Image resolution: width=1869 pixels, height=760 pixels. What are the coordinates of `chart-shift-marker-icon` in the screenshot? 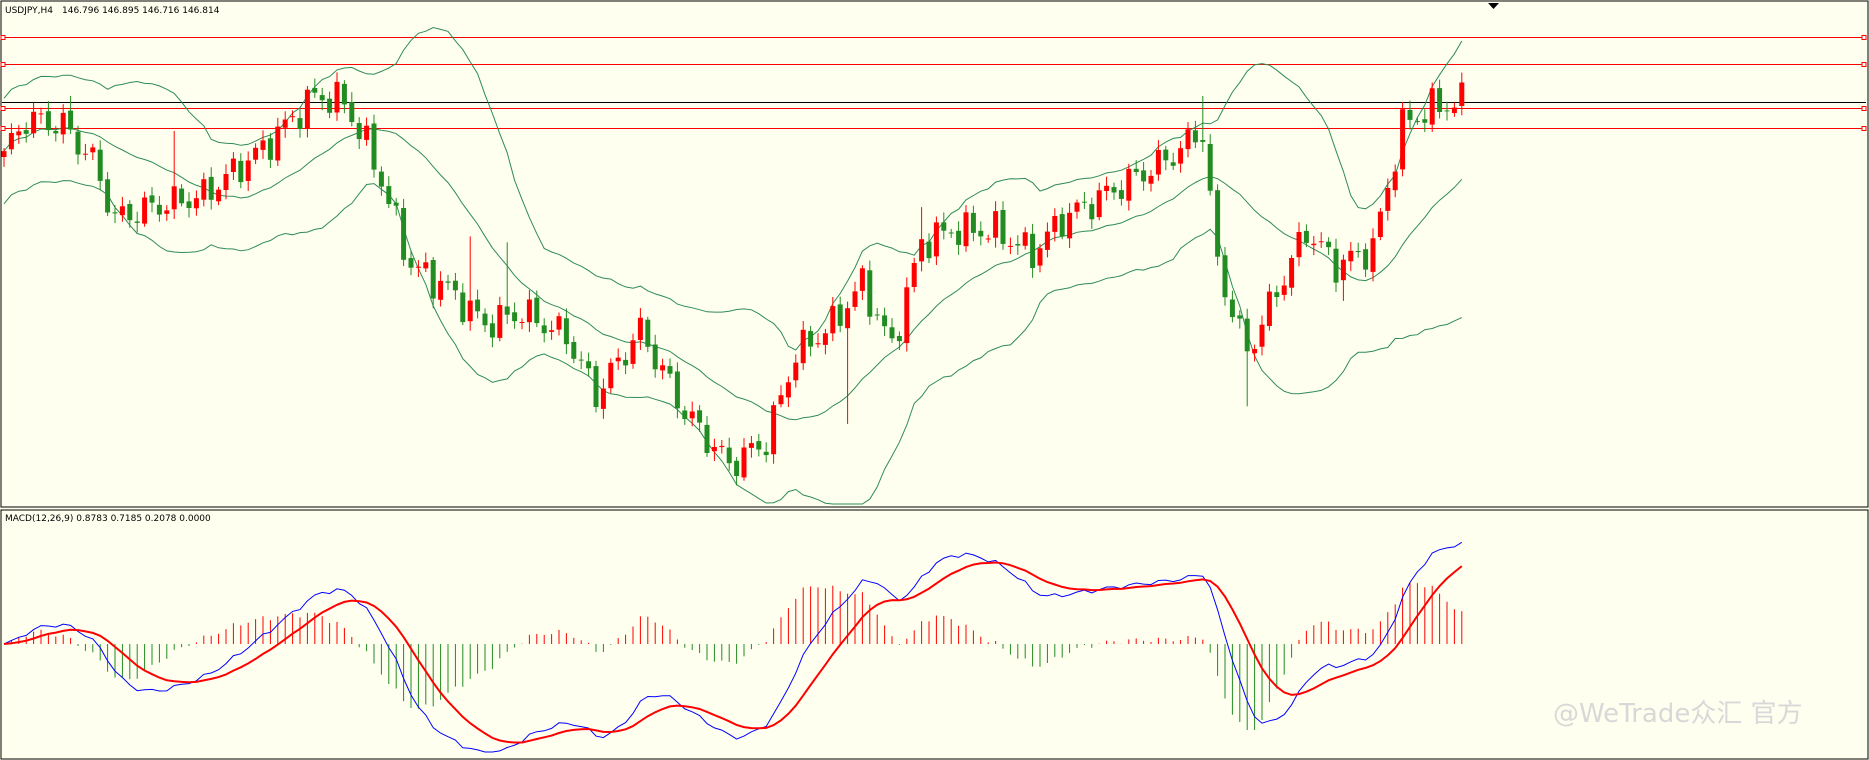 It's located at (1493, 6).